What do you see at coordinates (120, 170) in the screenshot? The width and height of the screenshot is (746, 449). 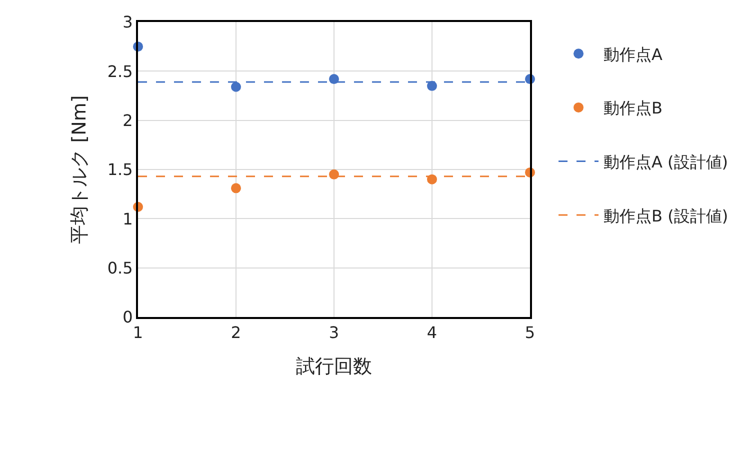 I see `y-tick-label: 1.5` at bounding box center [120, 170].